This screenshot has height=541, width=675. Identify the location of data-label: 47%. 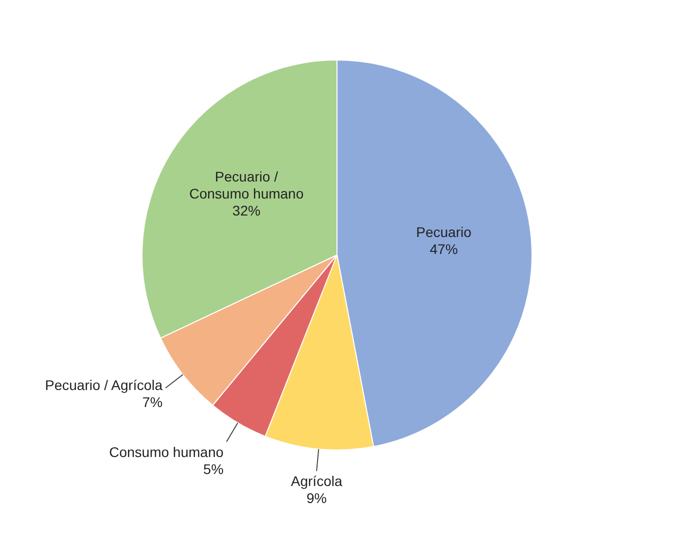
(444, 248).